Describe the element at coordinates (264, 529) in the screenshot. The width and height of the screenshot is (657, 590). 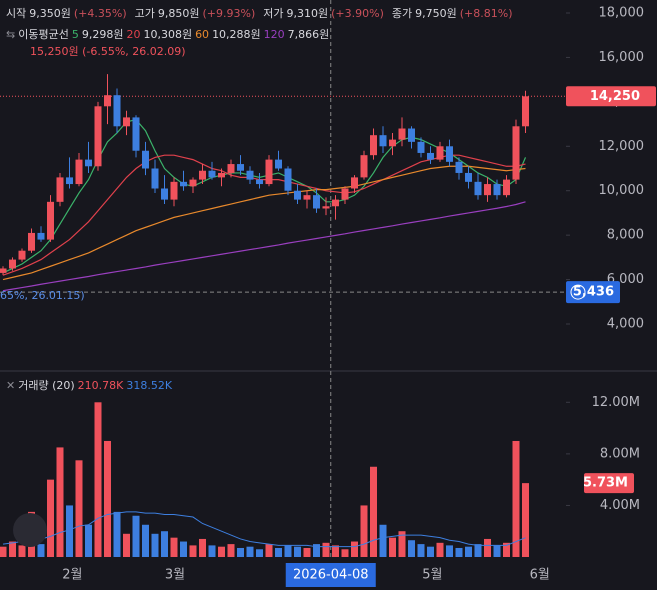
I see `volume-average` at that location.